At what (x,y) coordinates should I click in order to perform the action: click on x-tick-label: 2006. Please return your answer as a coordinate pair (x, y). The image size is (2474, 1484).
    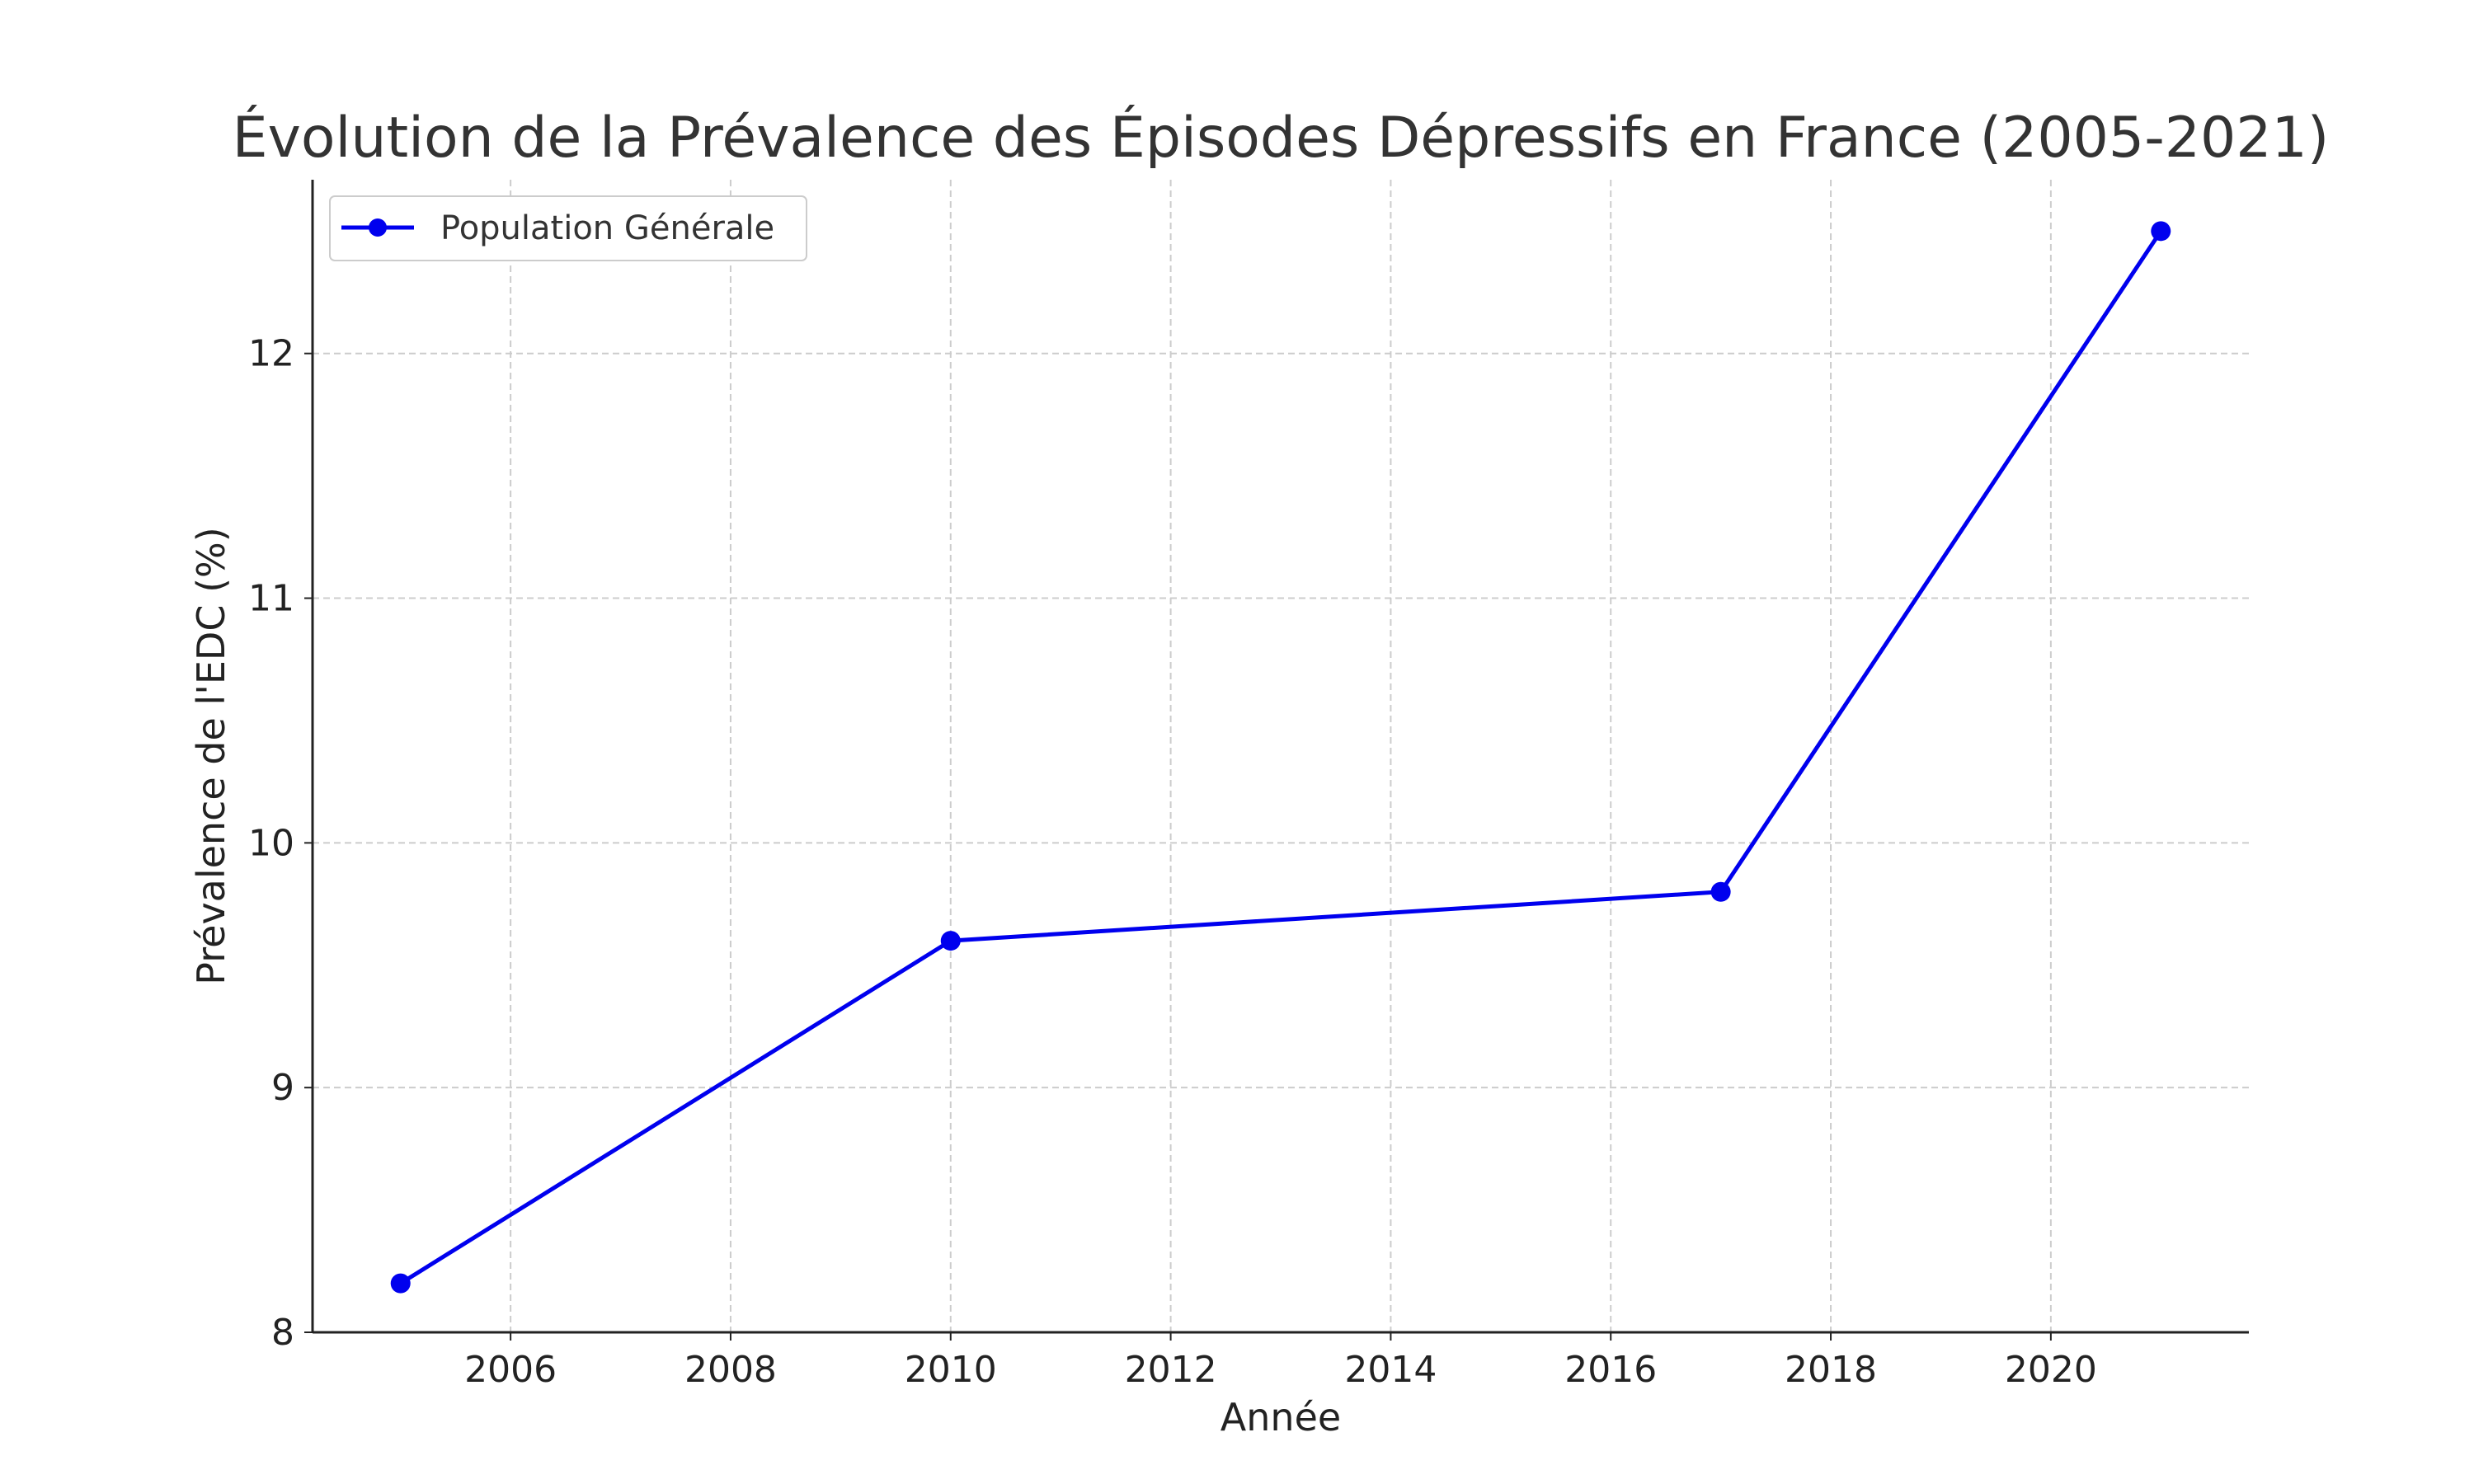
    Looking at the image, I should click on (510, 1370).